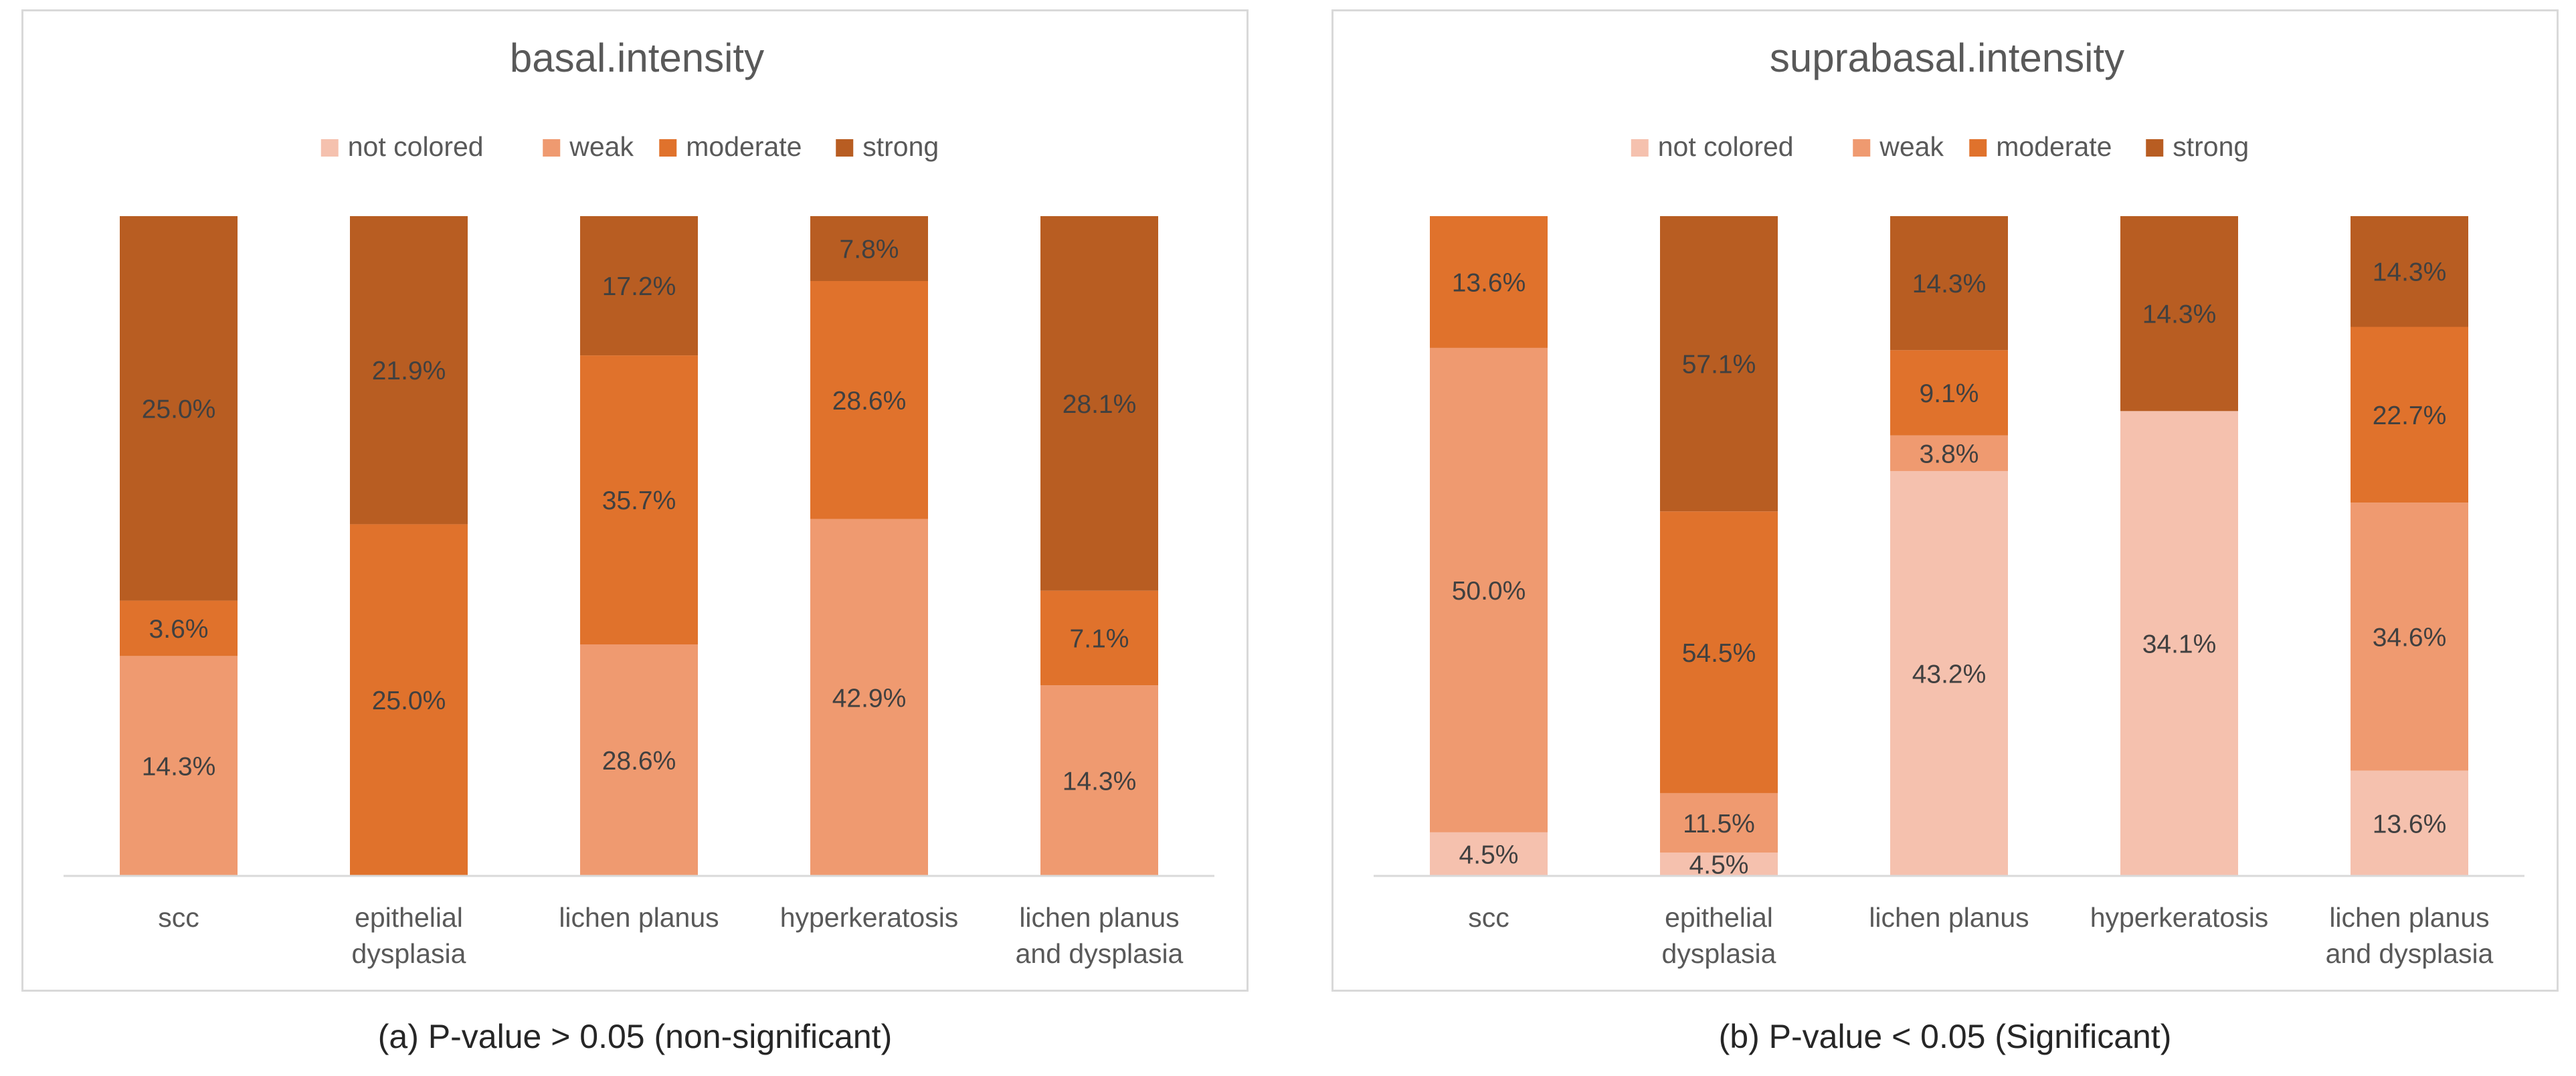  I want to click on legend-label: not colored, so click(416, 146).